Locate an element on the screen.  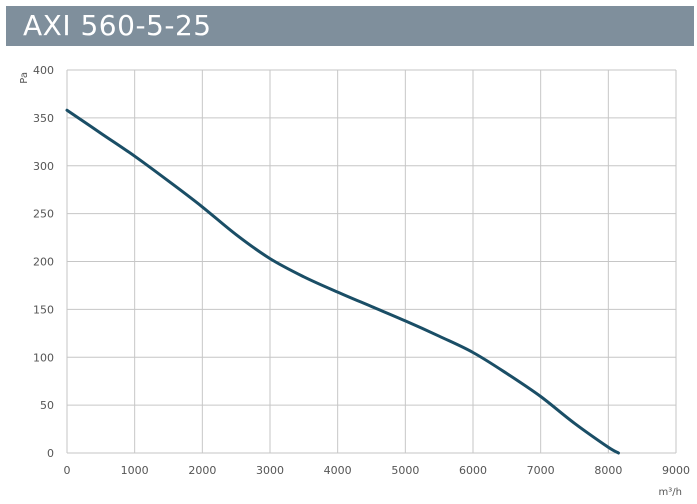
y-tick-label: 50 is located at coordinates (47, 405).